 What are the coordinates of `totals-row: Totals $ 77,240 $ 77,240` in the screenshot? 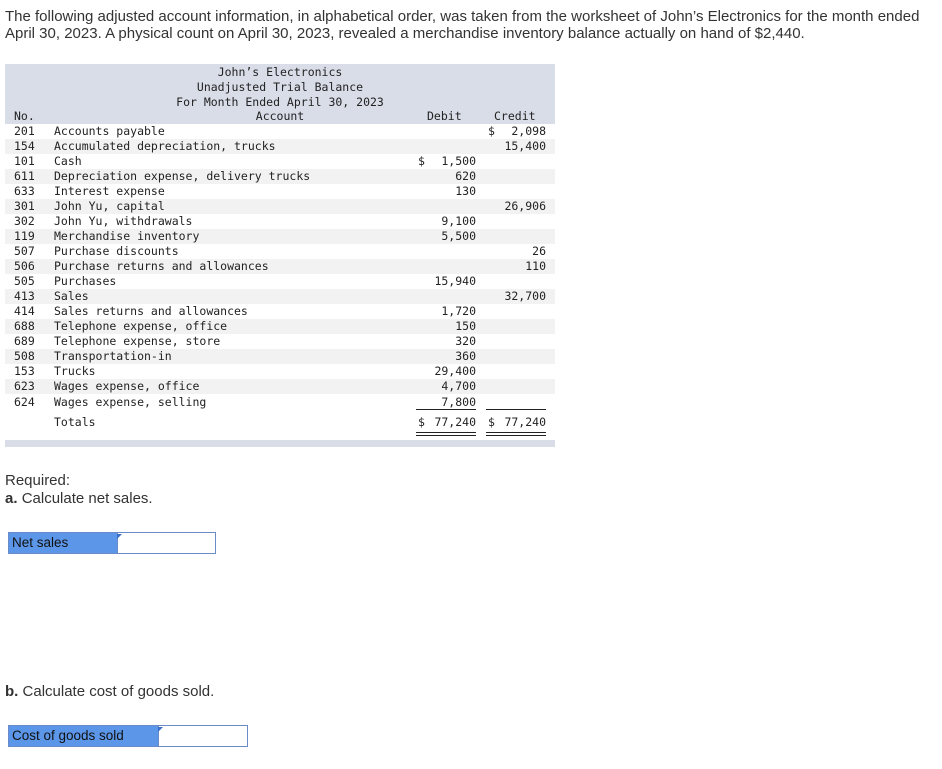 It's located at (280, 422).